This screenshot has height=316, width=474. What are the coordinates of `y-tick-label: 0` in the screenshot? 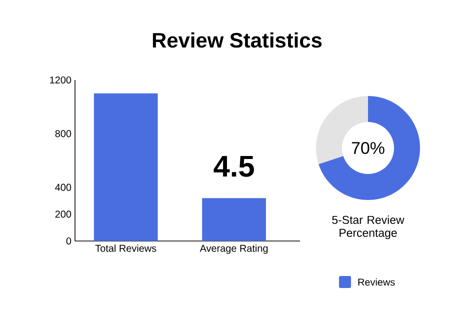 It's located at (69, 241).